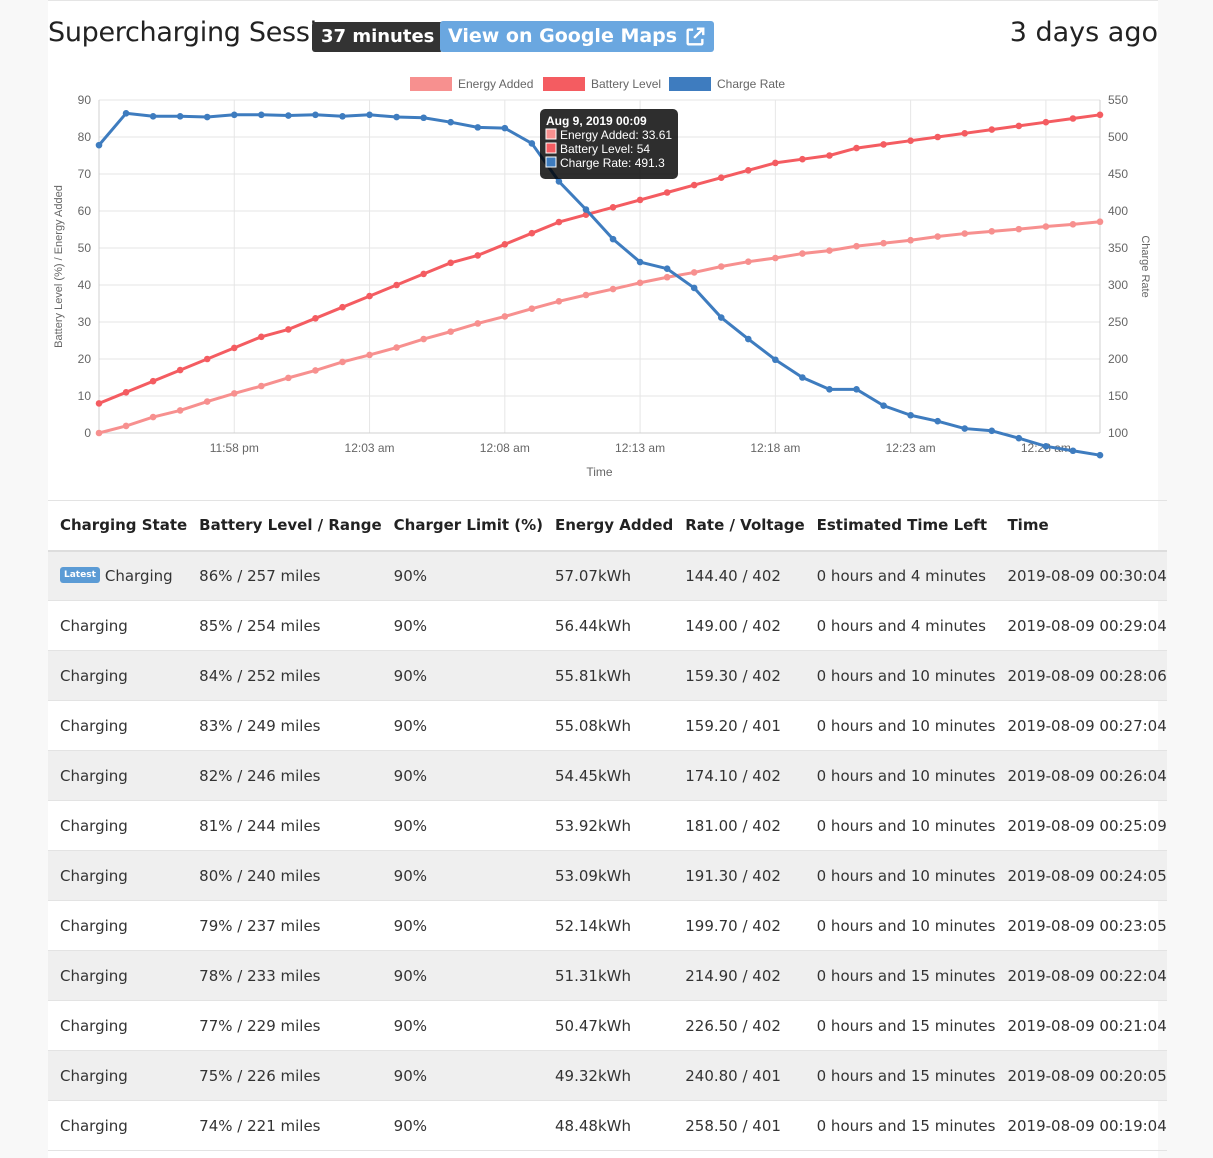  What do you see at coordinates (596, 121) in the screenshot?
I see `tooltip-title: Aug 9, 2019 00:09` at bounding box center [596, 121].